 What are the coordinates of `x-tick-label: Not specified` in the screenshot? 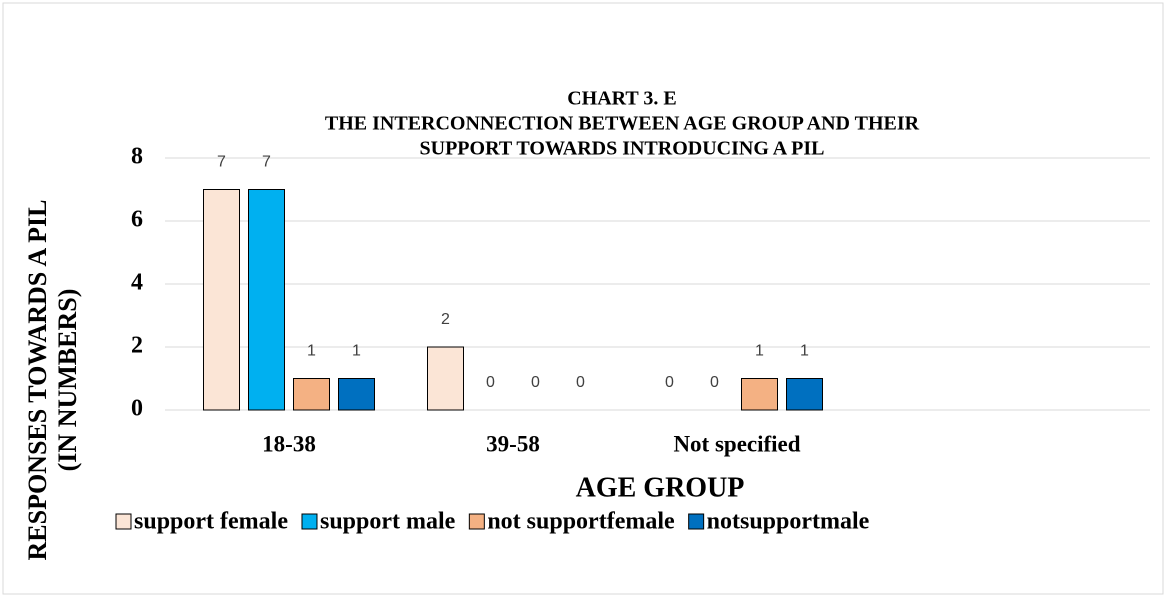 It's located at (736, 443).